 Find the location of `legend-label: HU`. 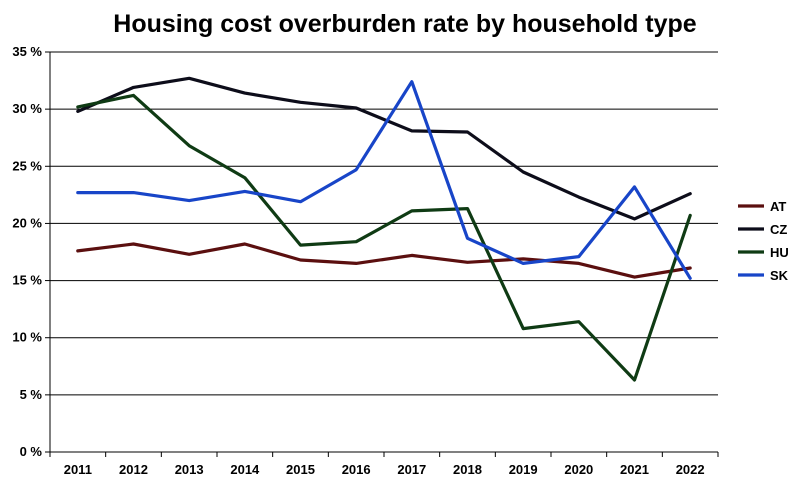

legend-label: HU is located at coordinates (779, 252).